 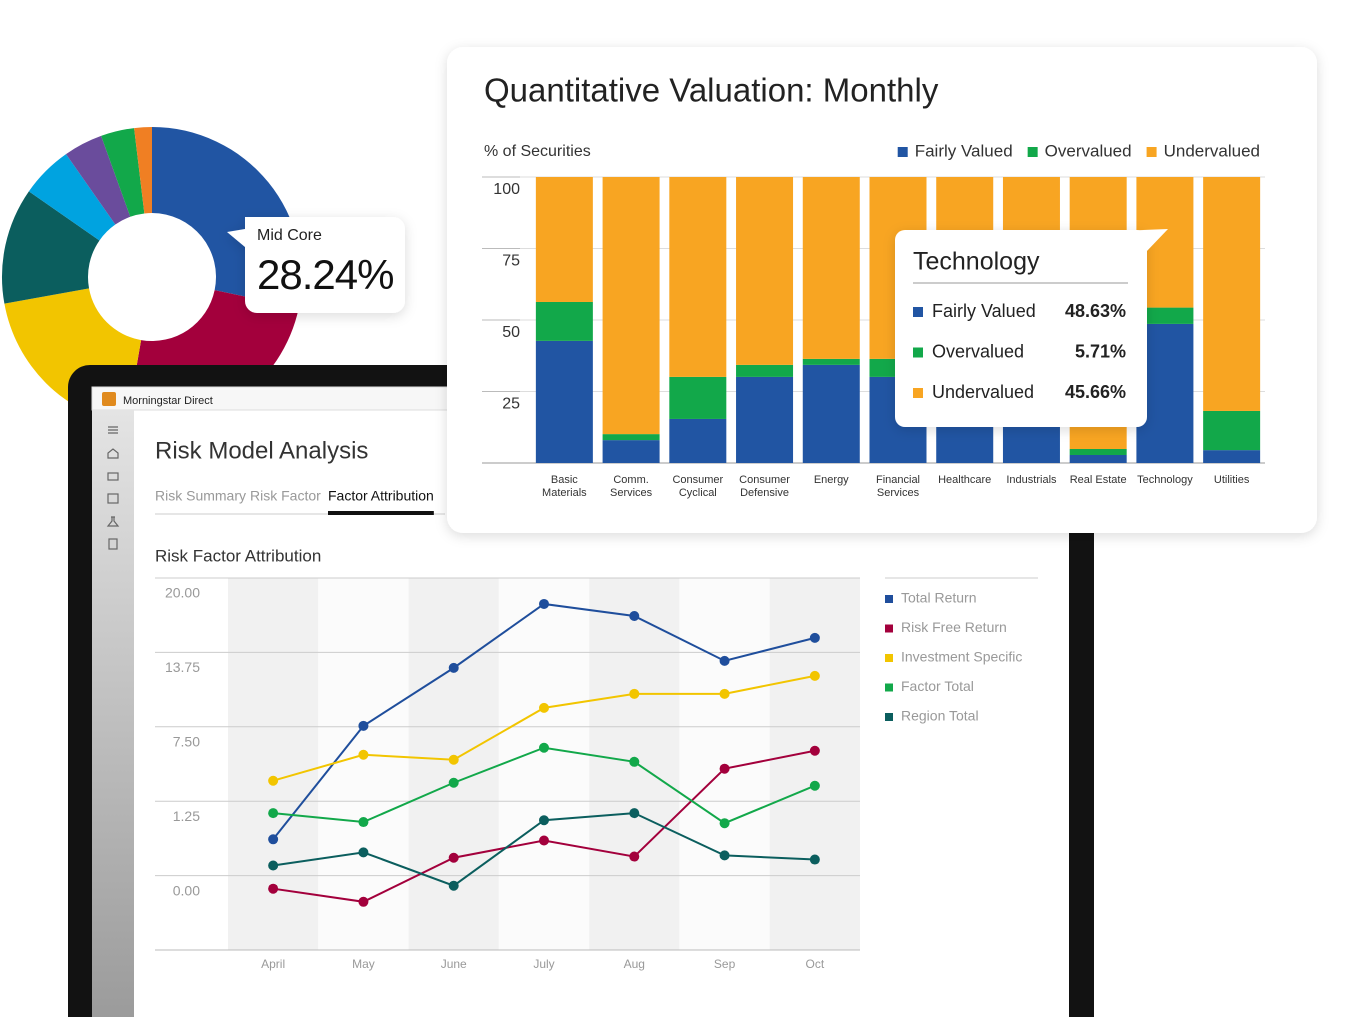 What do you see at coordinates (113, 544) in the screenshot?
I see `doc-icon` at bounding box center [113, 544].